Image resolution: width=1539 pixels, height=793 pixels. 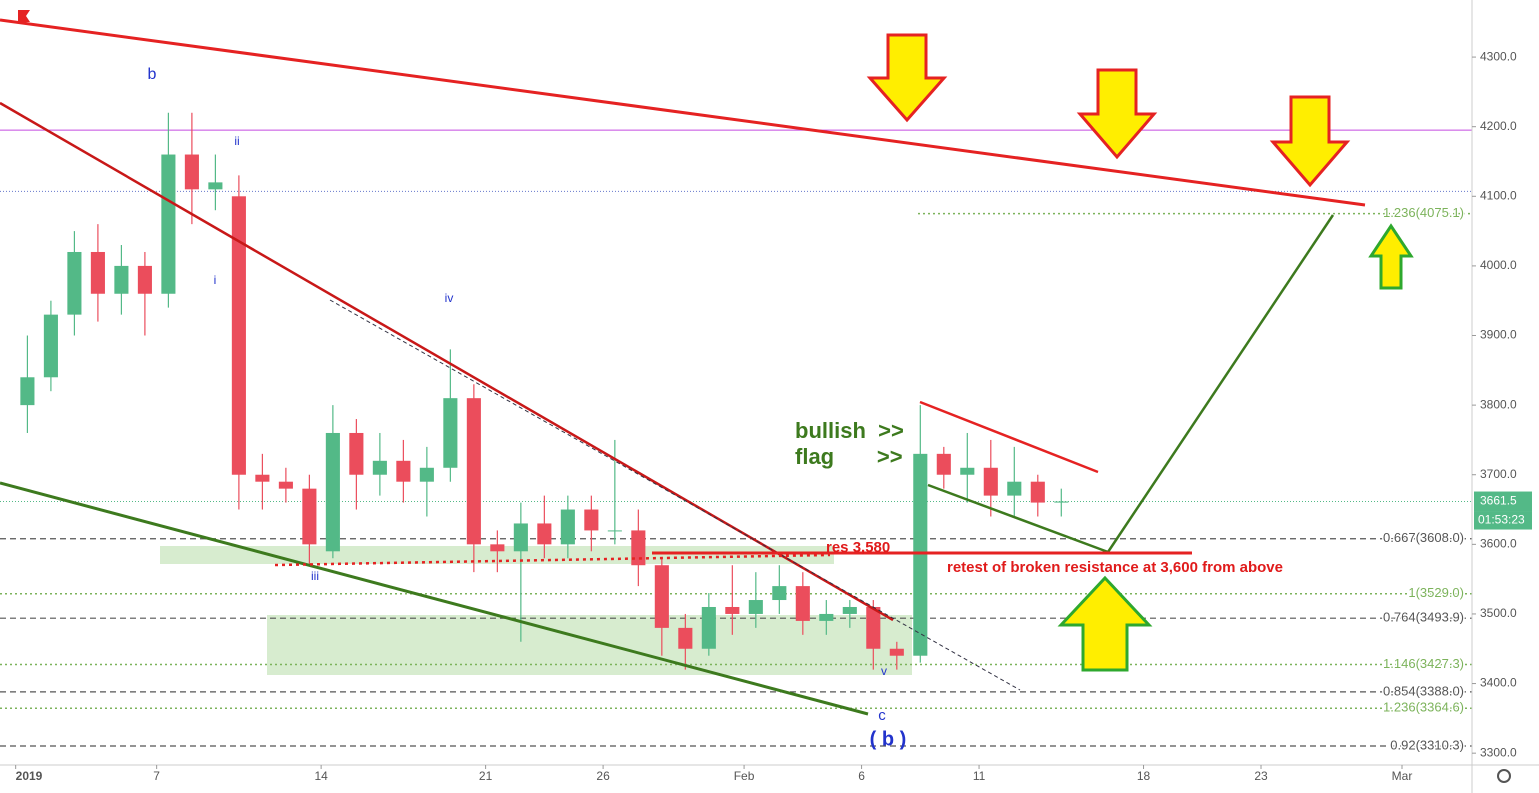 What do you see at coordinates (849, 430) in the screenshot?
I see `pattern-label: bullish >>` at bounding box center [849, 430].